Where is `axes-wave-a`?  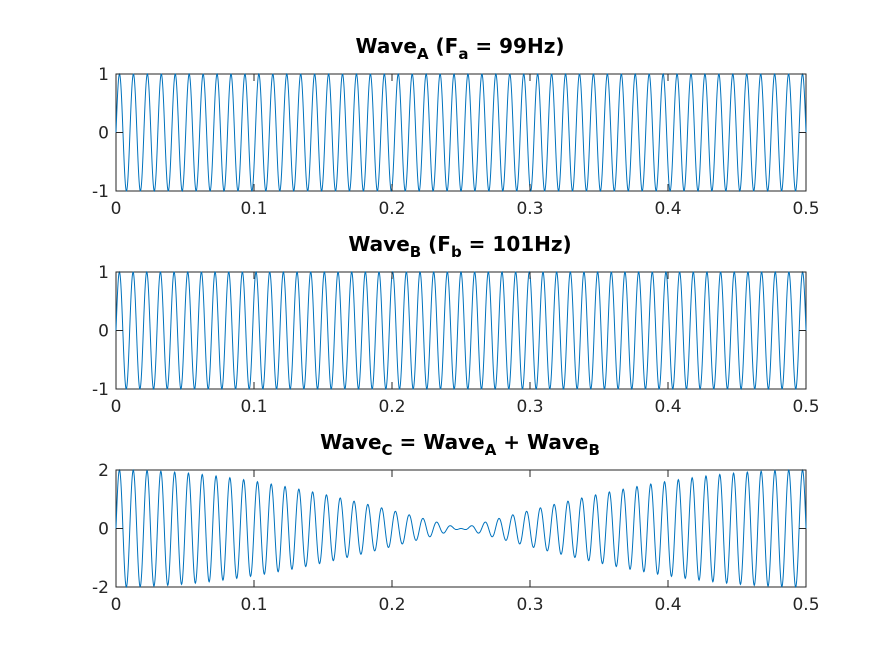
axes-wave-a is located at coordinates (461, 132).